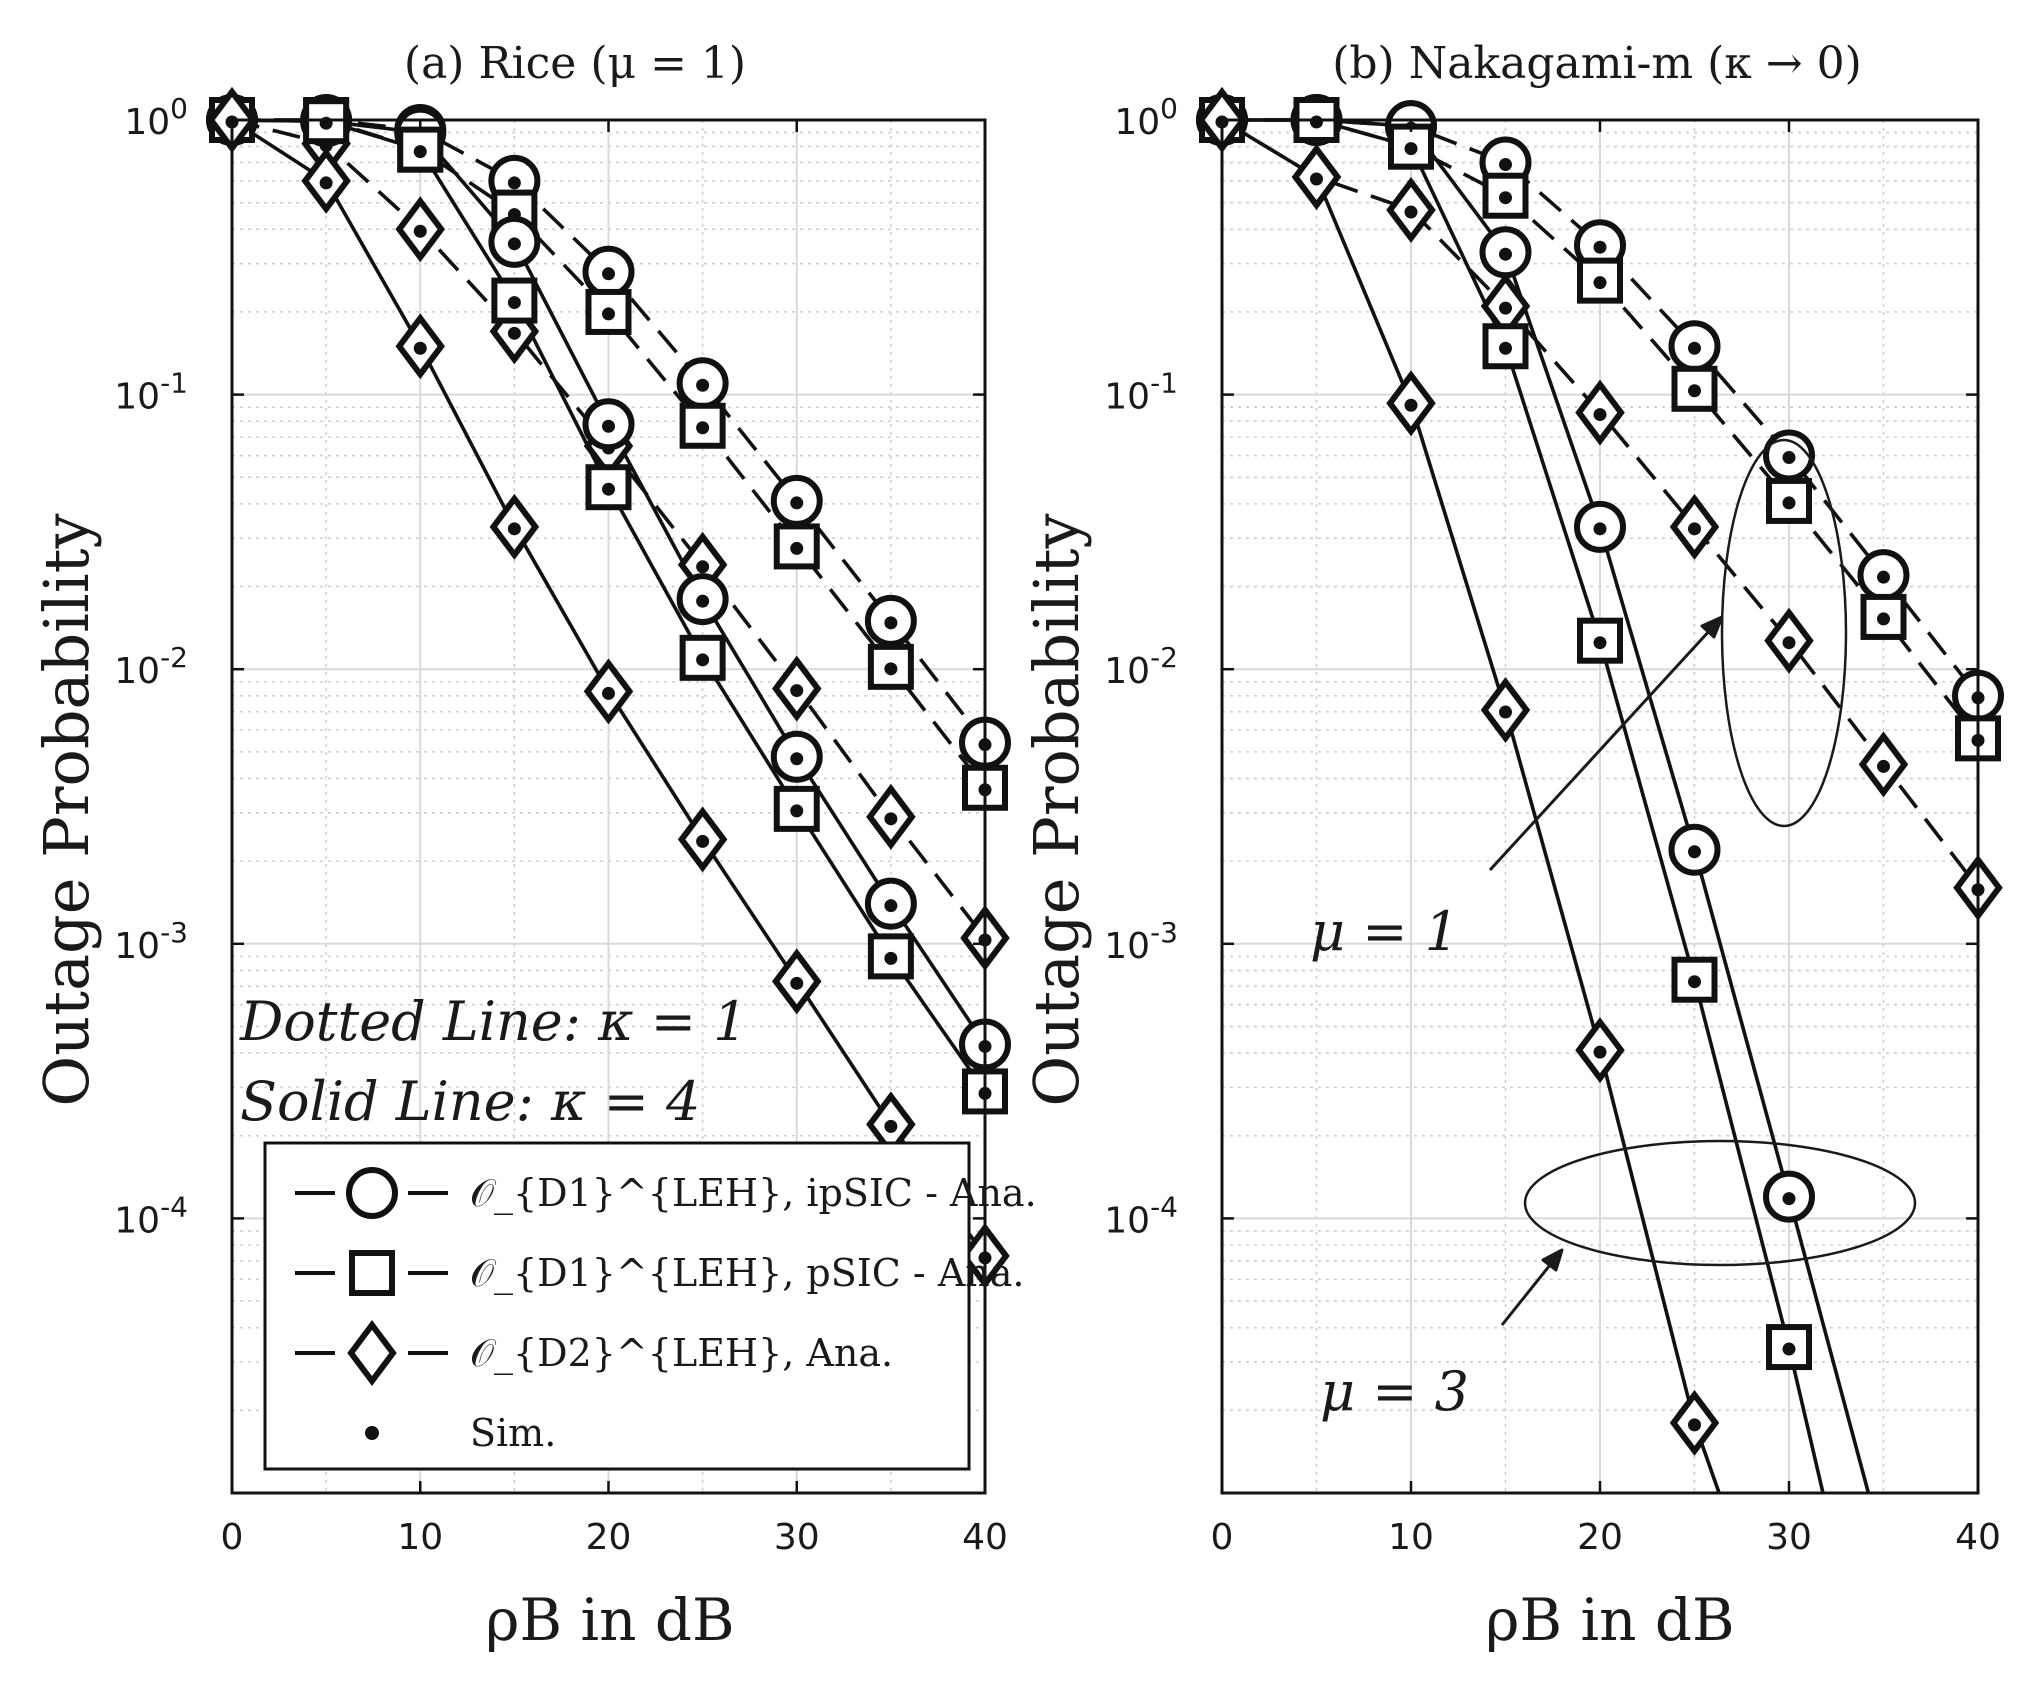  I want to click on chart-title-b: (b) Nakagami-m (κ → 0), so click(1597, 63).